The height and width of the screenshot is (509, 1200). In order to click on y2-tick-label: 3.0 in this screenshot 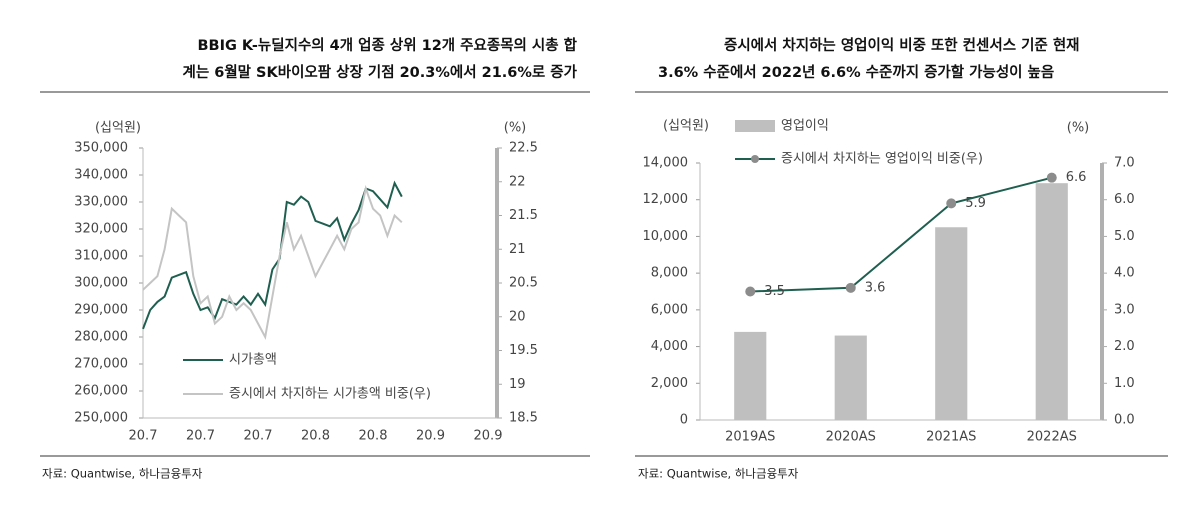, I will do `click(1124, 309)`.